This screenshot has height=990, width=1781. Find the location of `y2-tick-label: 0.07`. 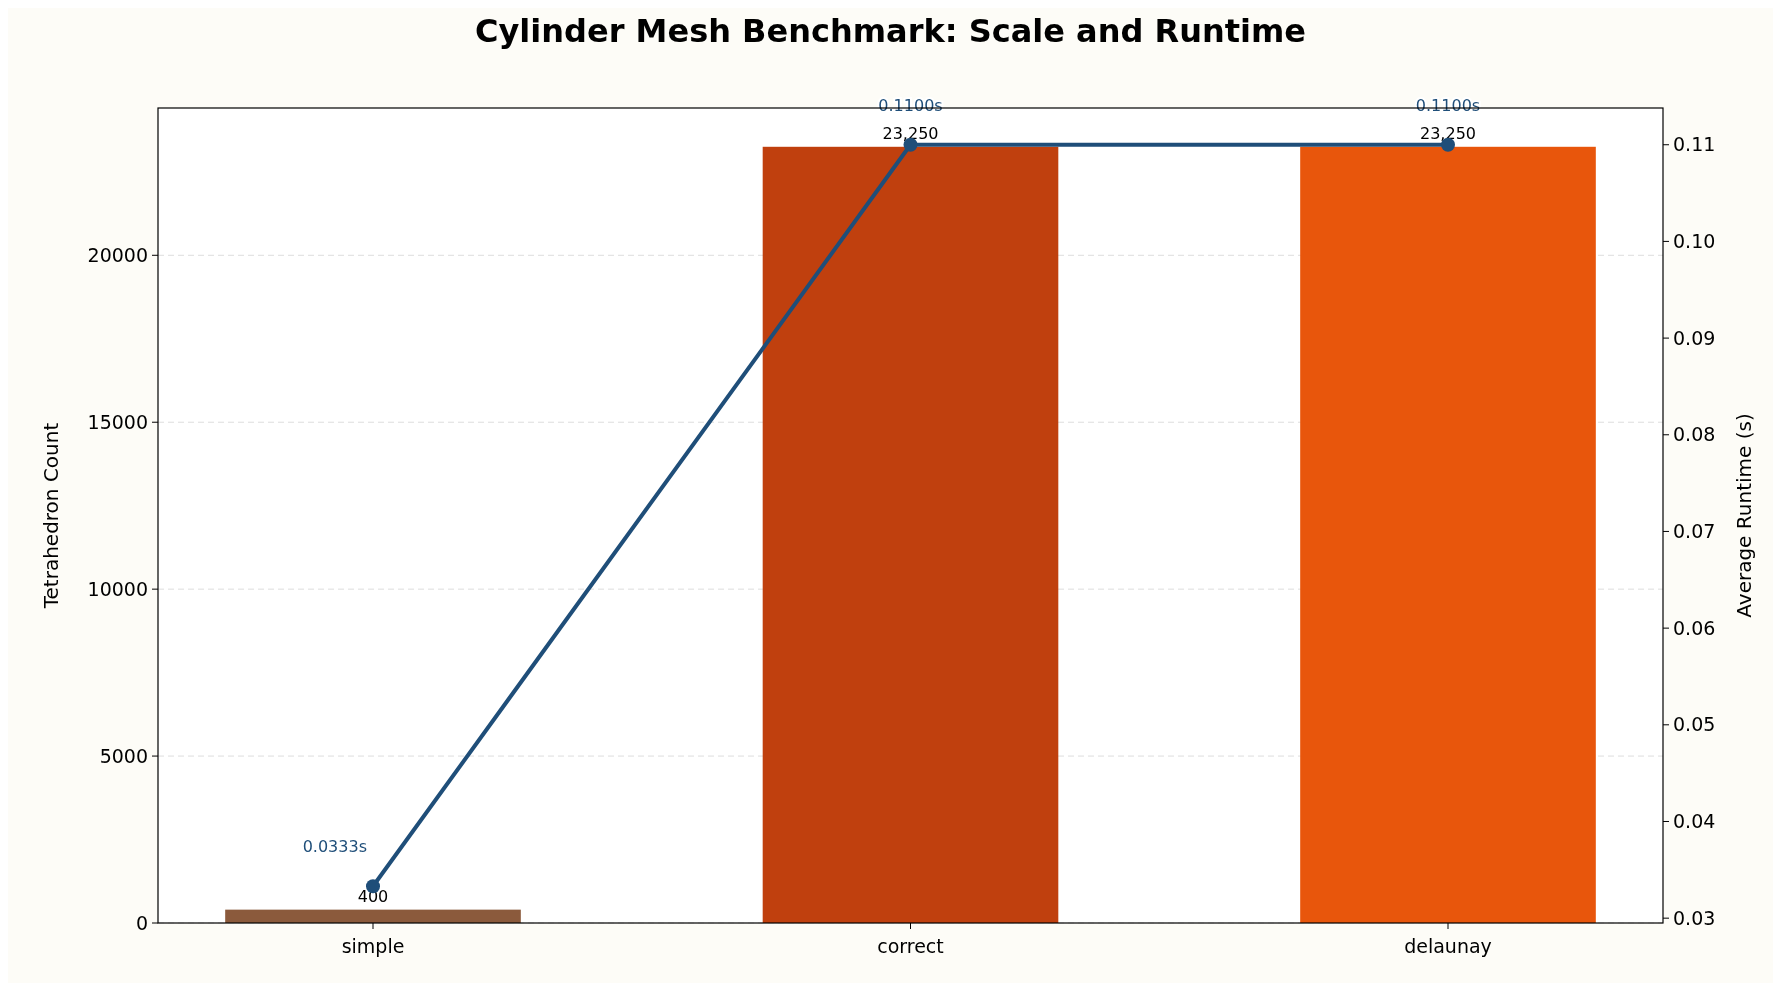

y2-tick-label: 0.07 is located at coordinates (1694, 531).